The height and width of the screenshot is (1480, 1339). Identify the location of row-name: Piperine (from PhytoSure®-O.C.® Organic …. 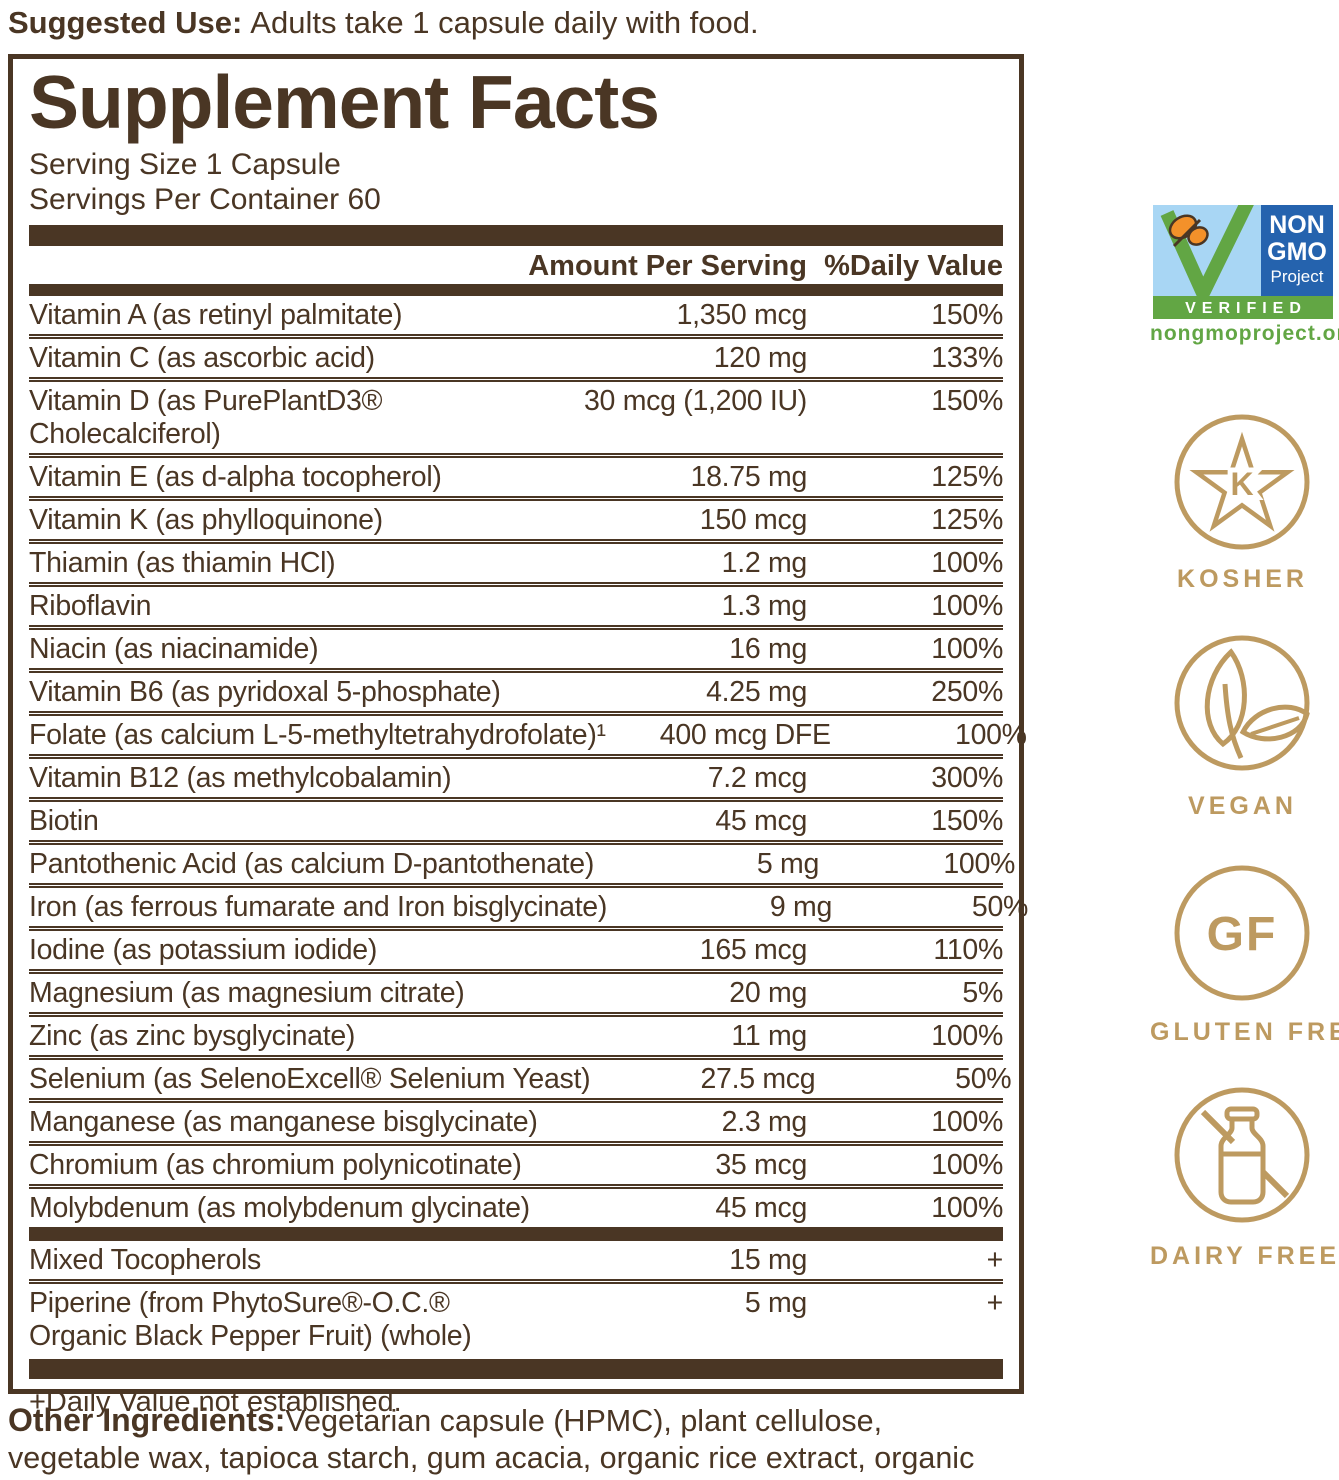
(250, 1319).